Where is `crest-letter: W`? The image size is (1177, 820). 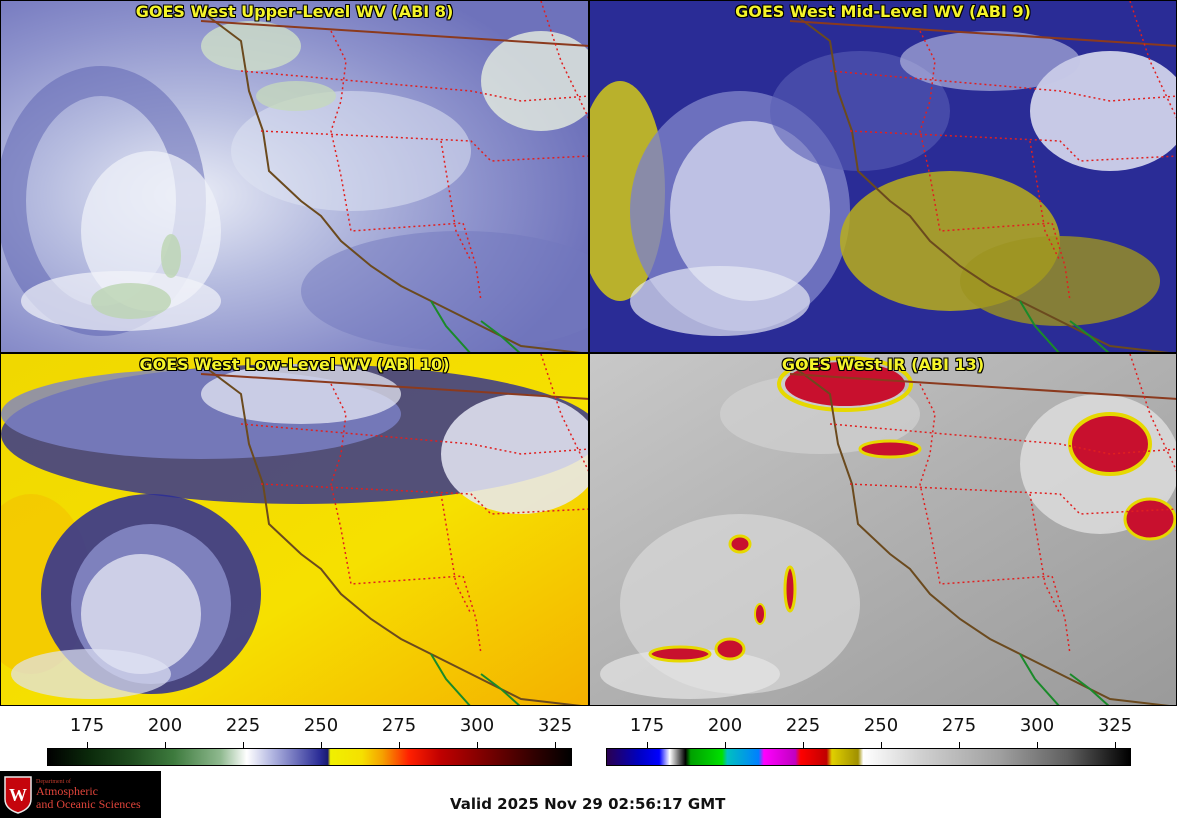 crest-letter: W is located at coordinates (18, 795).